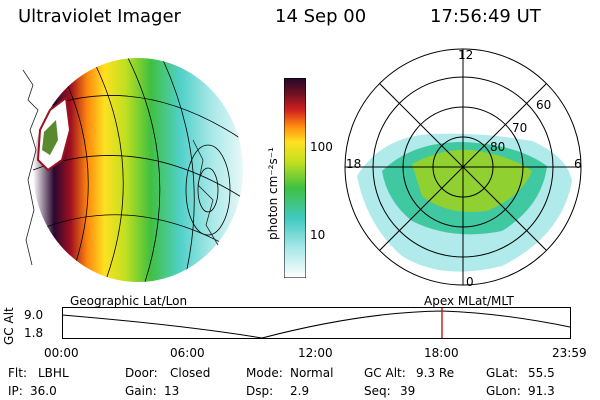 This screenshot has width=600, height=400. What do you see at coordinates (141, 373) in the screenshot?
I see `status-door-label: Door:` at bounding box center [141, 373].